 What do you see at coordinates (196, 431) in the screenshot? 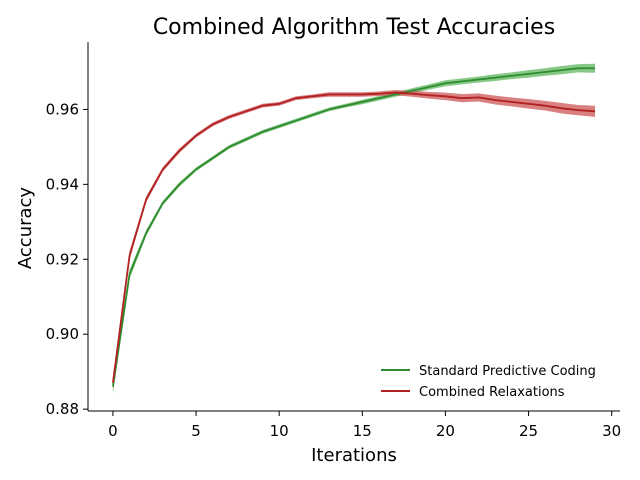
I see `x-tick-label: 5` at bounding box center [196, 431].